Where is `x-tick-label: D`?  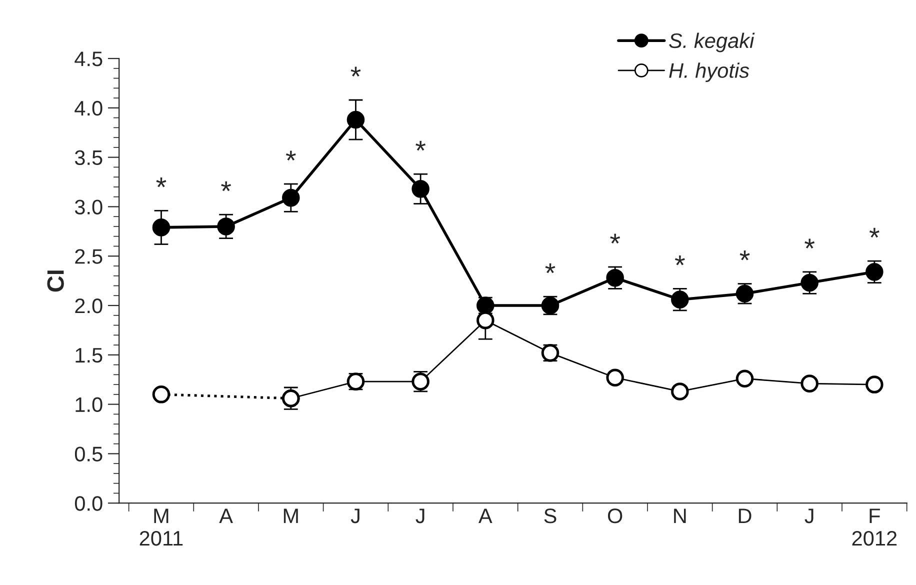
x-tick-label: D is located at coordinates (745, 516).